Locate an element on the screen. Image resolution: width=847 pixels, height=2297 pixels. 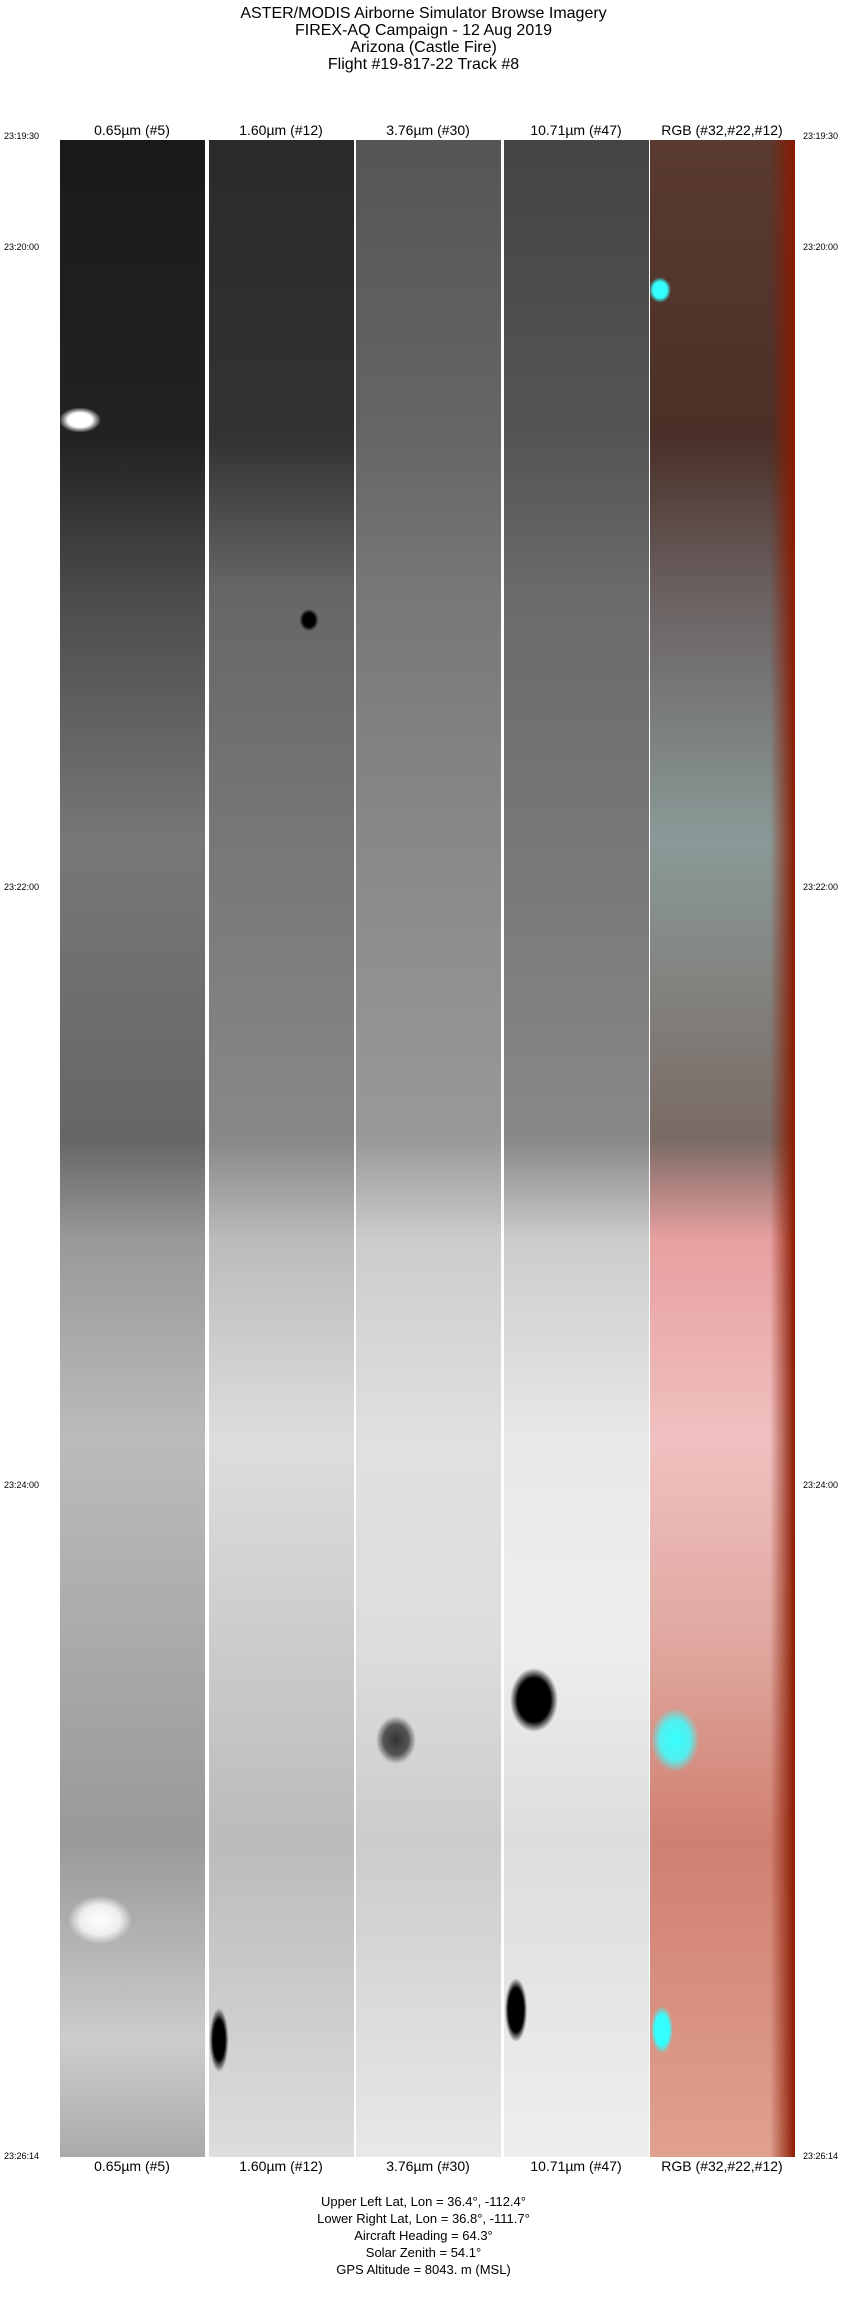
band-label-bottom-3: 3.76µm (#30) is located at coordinates (428, 2166).